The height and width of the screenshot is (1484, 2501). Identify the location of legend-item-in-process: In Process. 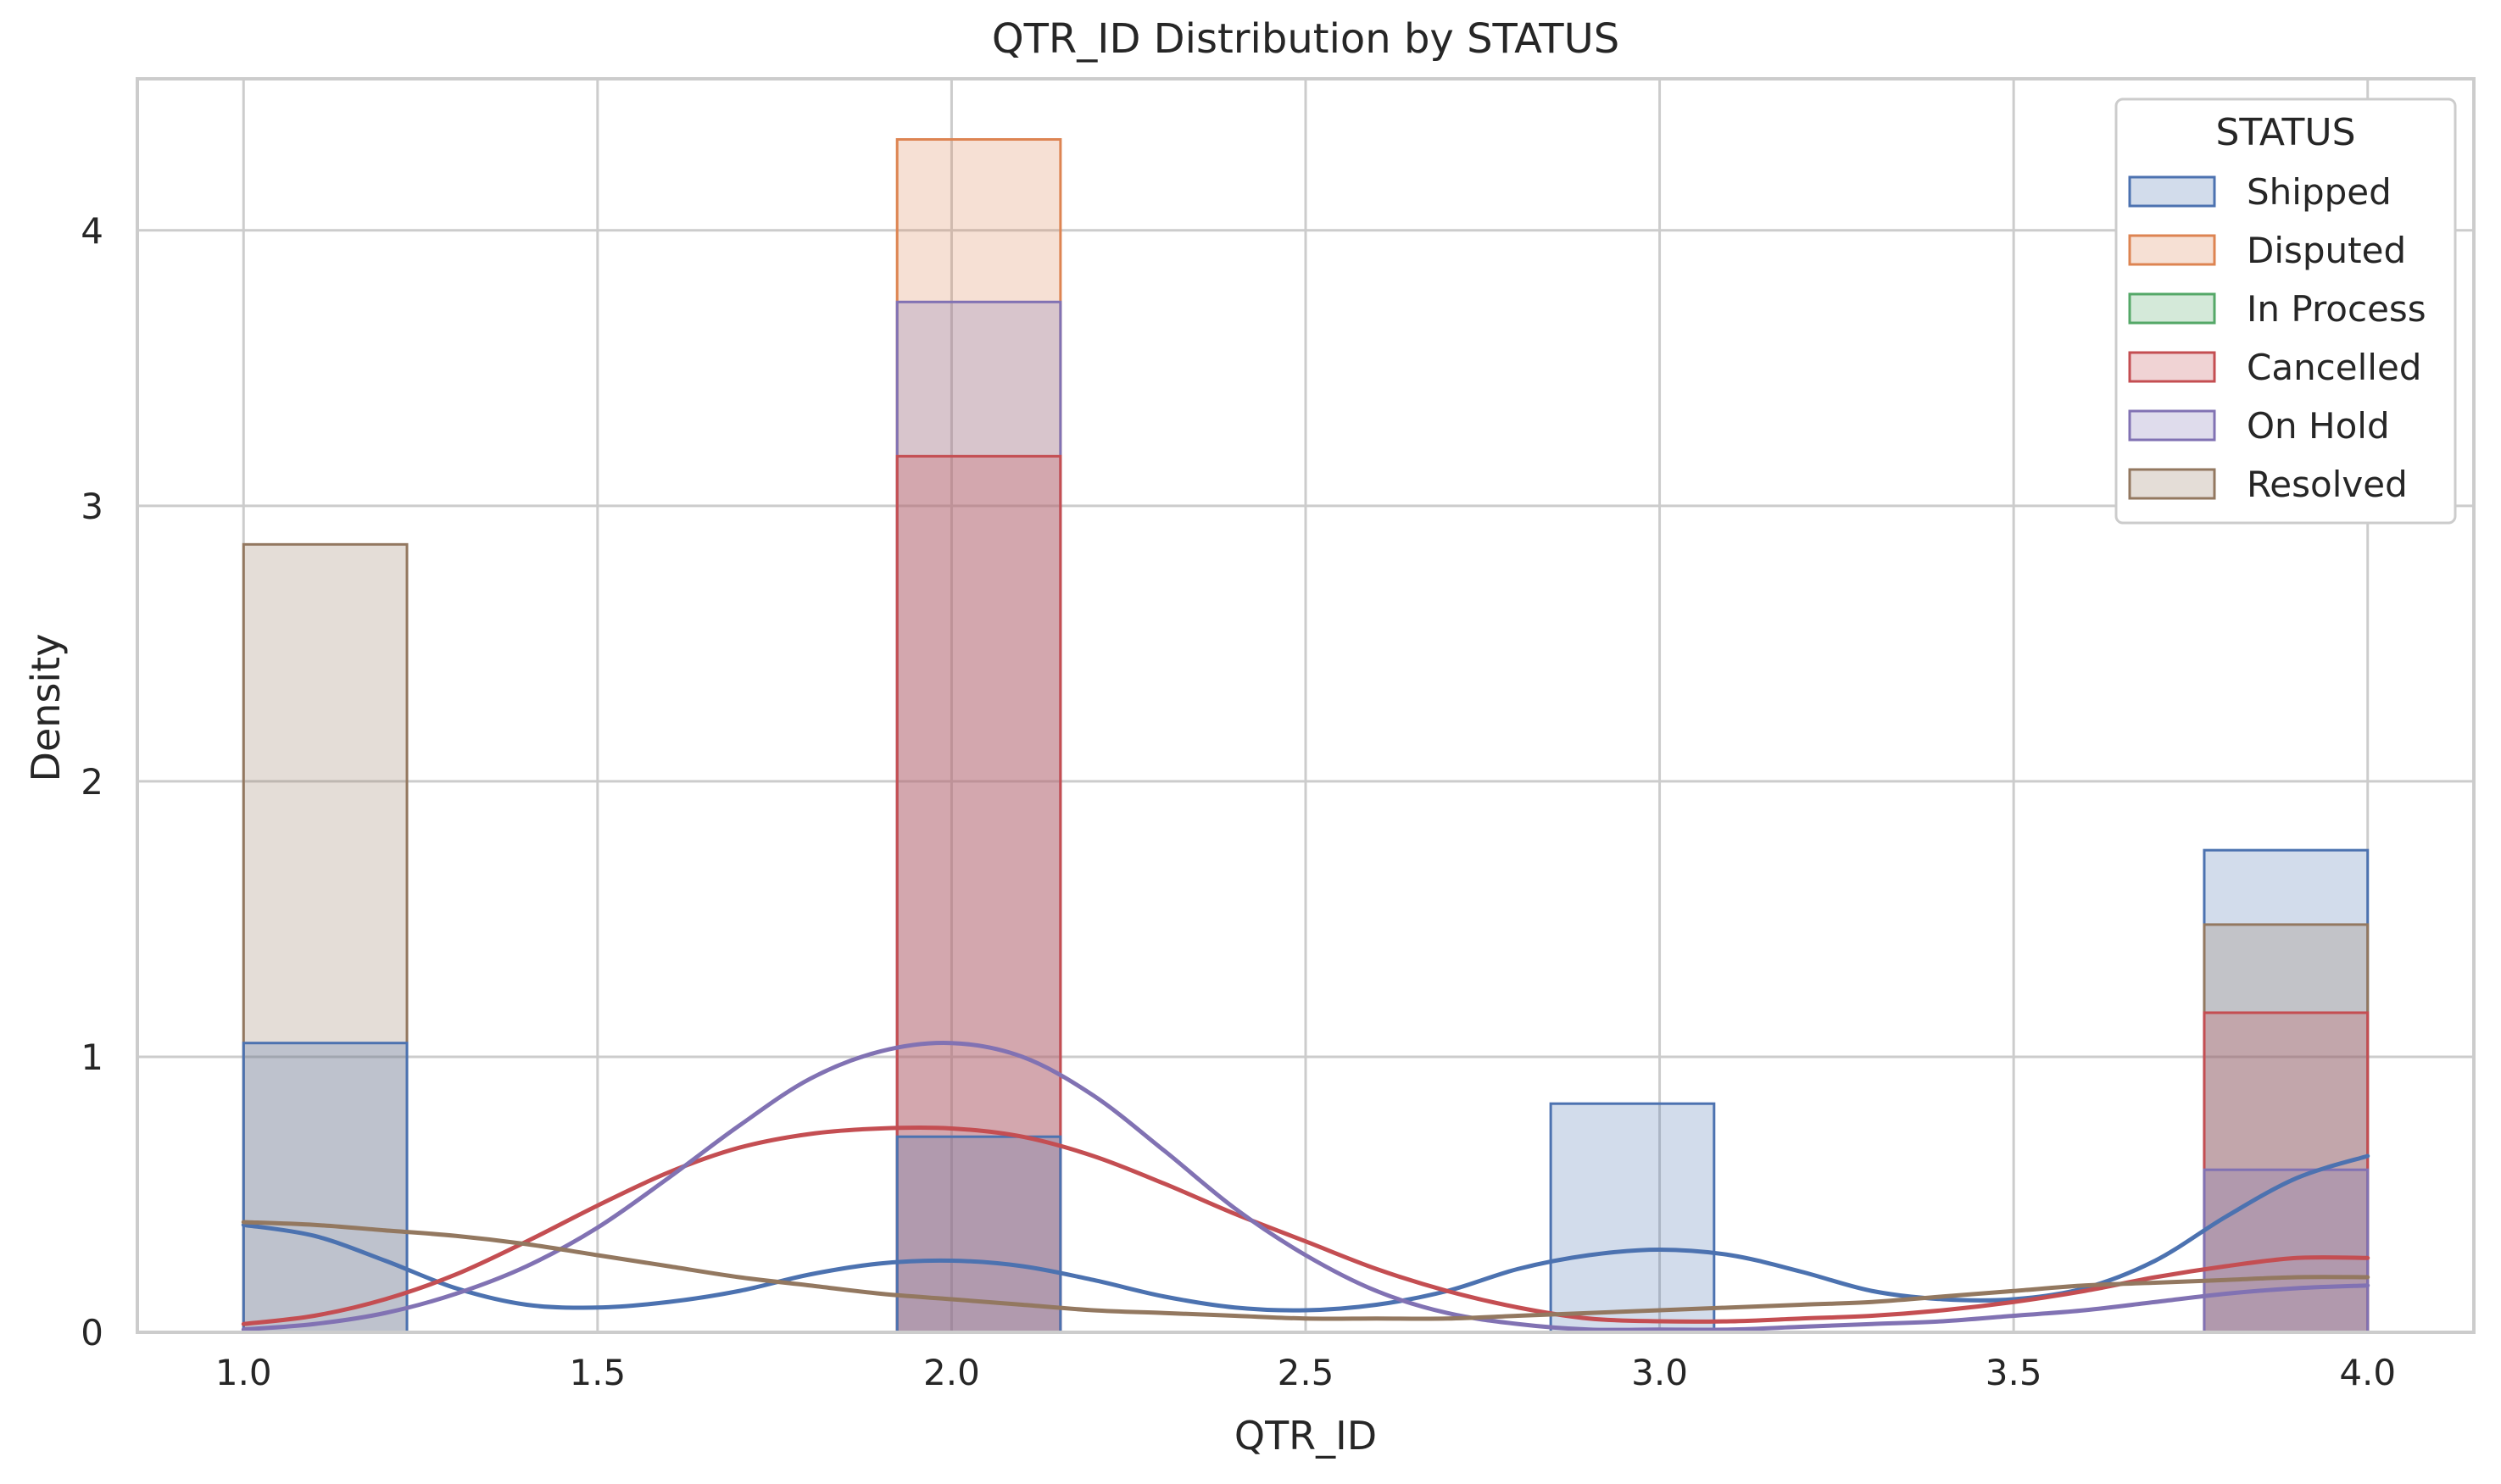
(2277, 309).